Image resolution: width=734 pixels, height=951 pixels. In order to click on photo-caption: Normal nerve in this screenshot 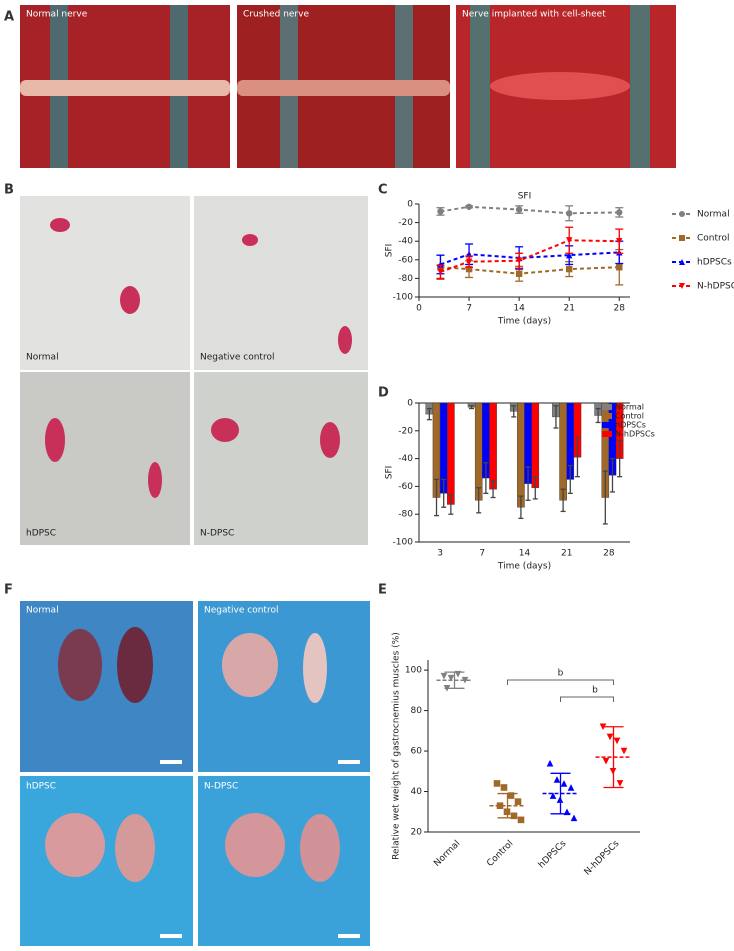, I will do `click(57, 15)`.